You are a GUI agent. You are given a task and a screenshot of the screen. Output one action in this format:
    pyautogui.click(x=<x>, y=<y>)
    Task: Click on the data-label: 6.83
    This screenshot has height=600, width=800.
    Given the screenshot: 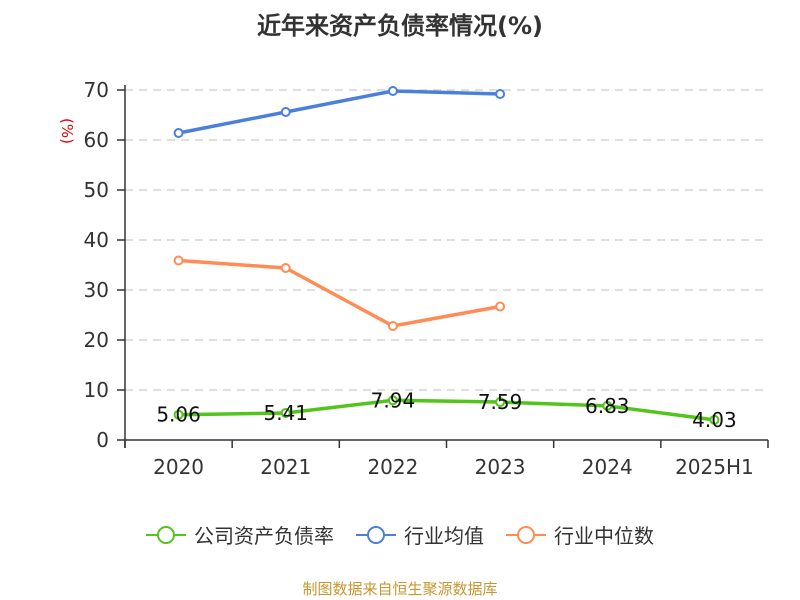 What is the action you would take?
    pyautogui.click(x=607, y=406)
    